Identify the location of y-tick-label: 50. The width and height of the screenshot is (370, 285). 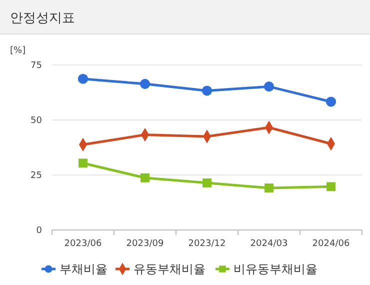
(36, 121).